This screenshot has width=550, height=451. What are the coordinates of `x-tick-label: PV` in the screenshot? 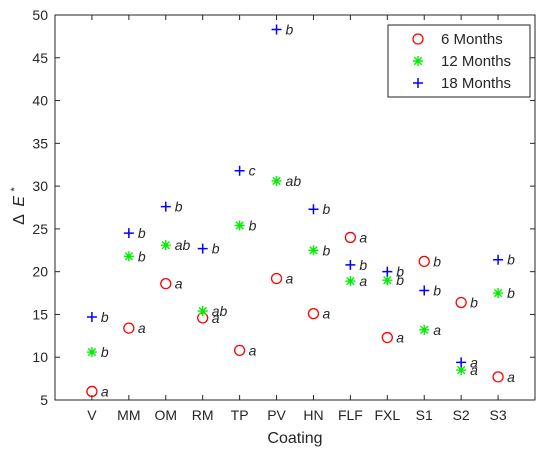 It's located at (276, 415).